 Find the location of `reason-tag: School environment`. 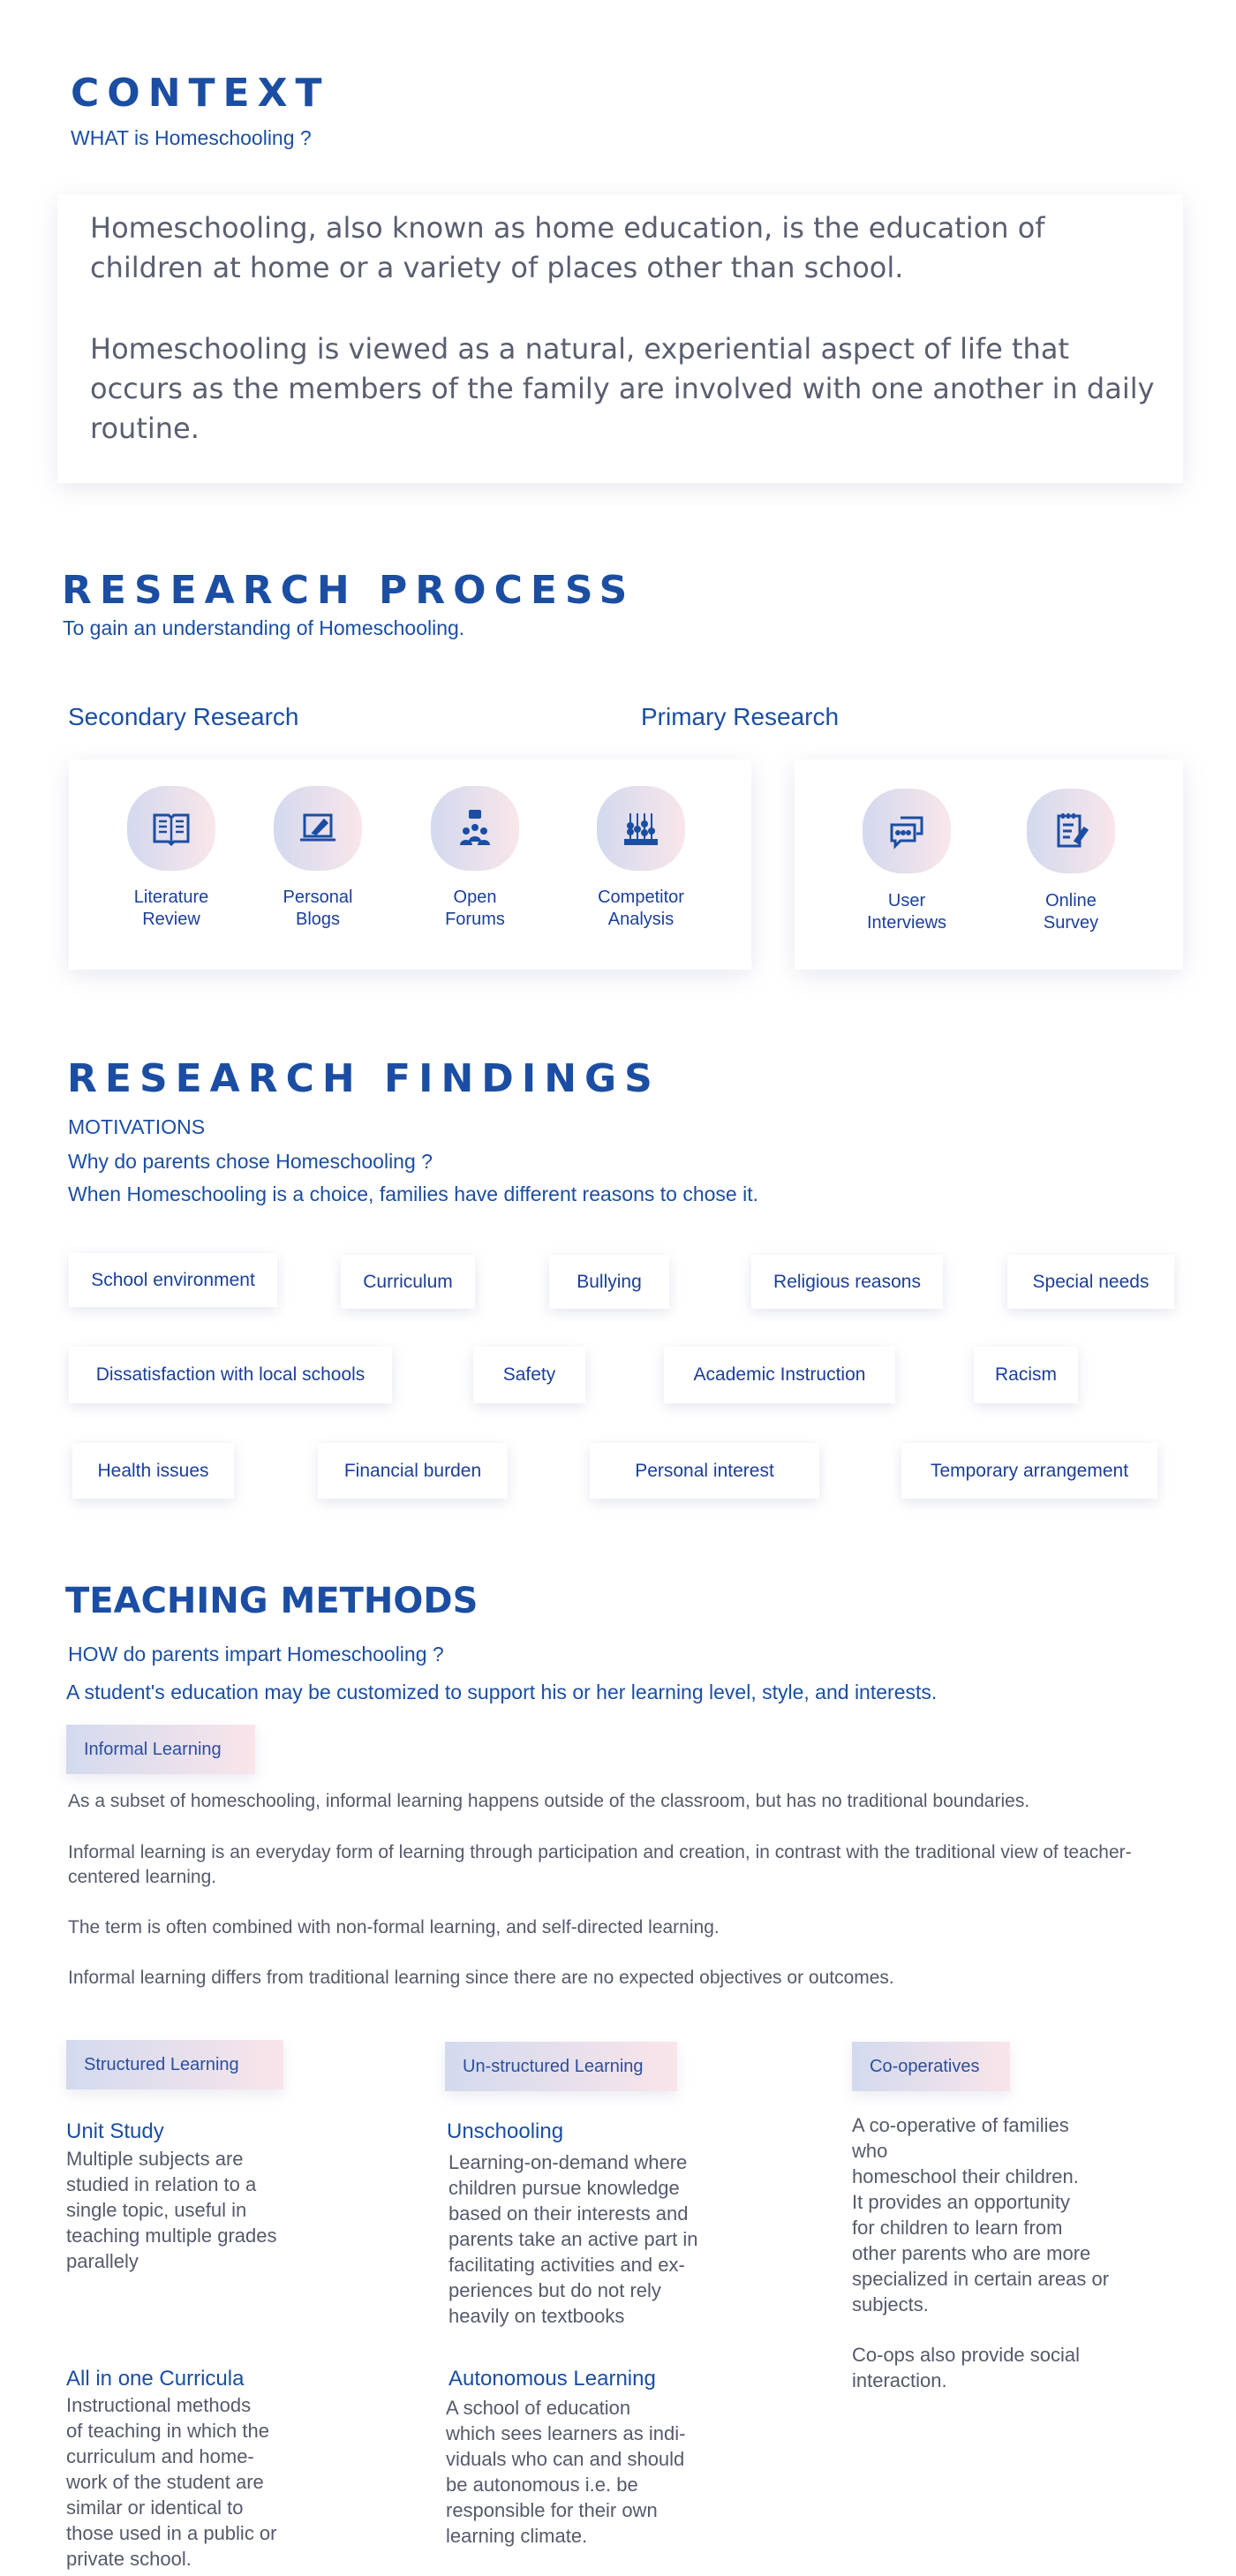

reason-tag: School environment is located at coordinates (173, 1280).